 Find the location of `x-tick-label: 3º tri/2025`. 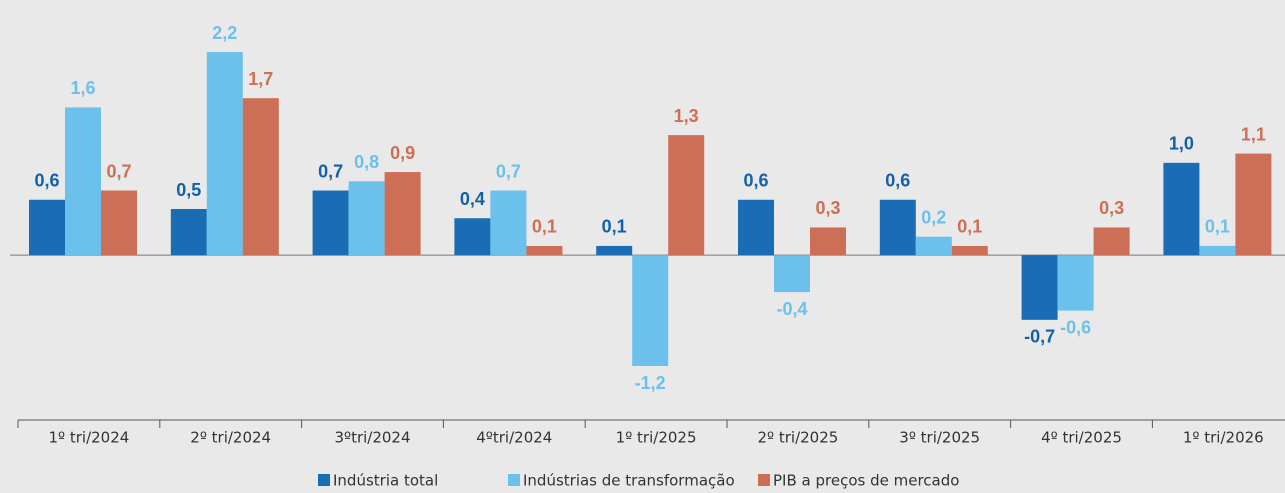

x-tick-label: 3º tri/2025 is located at coordinates (939, 438).